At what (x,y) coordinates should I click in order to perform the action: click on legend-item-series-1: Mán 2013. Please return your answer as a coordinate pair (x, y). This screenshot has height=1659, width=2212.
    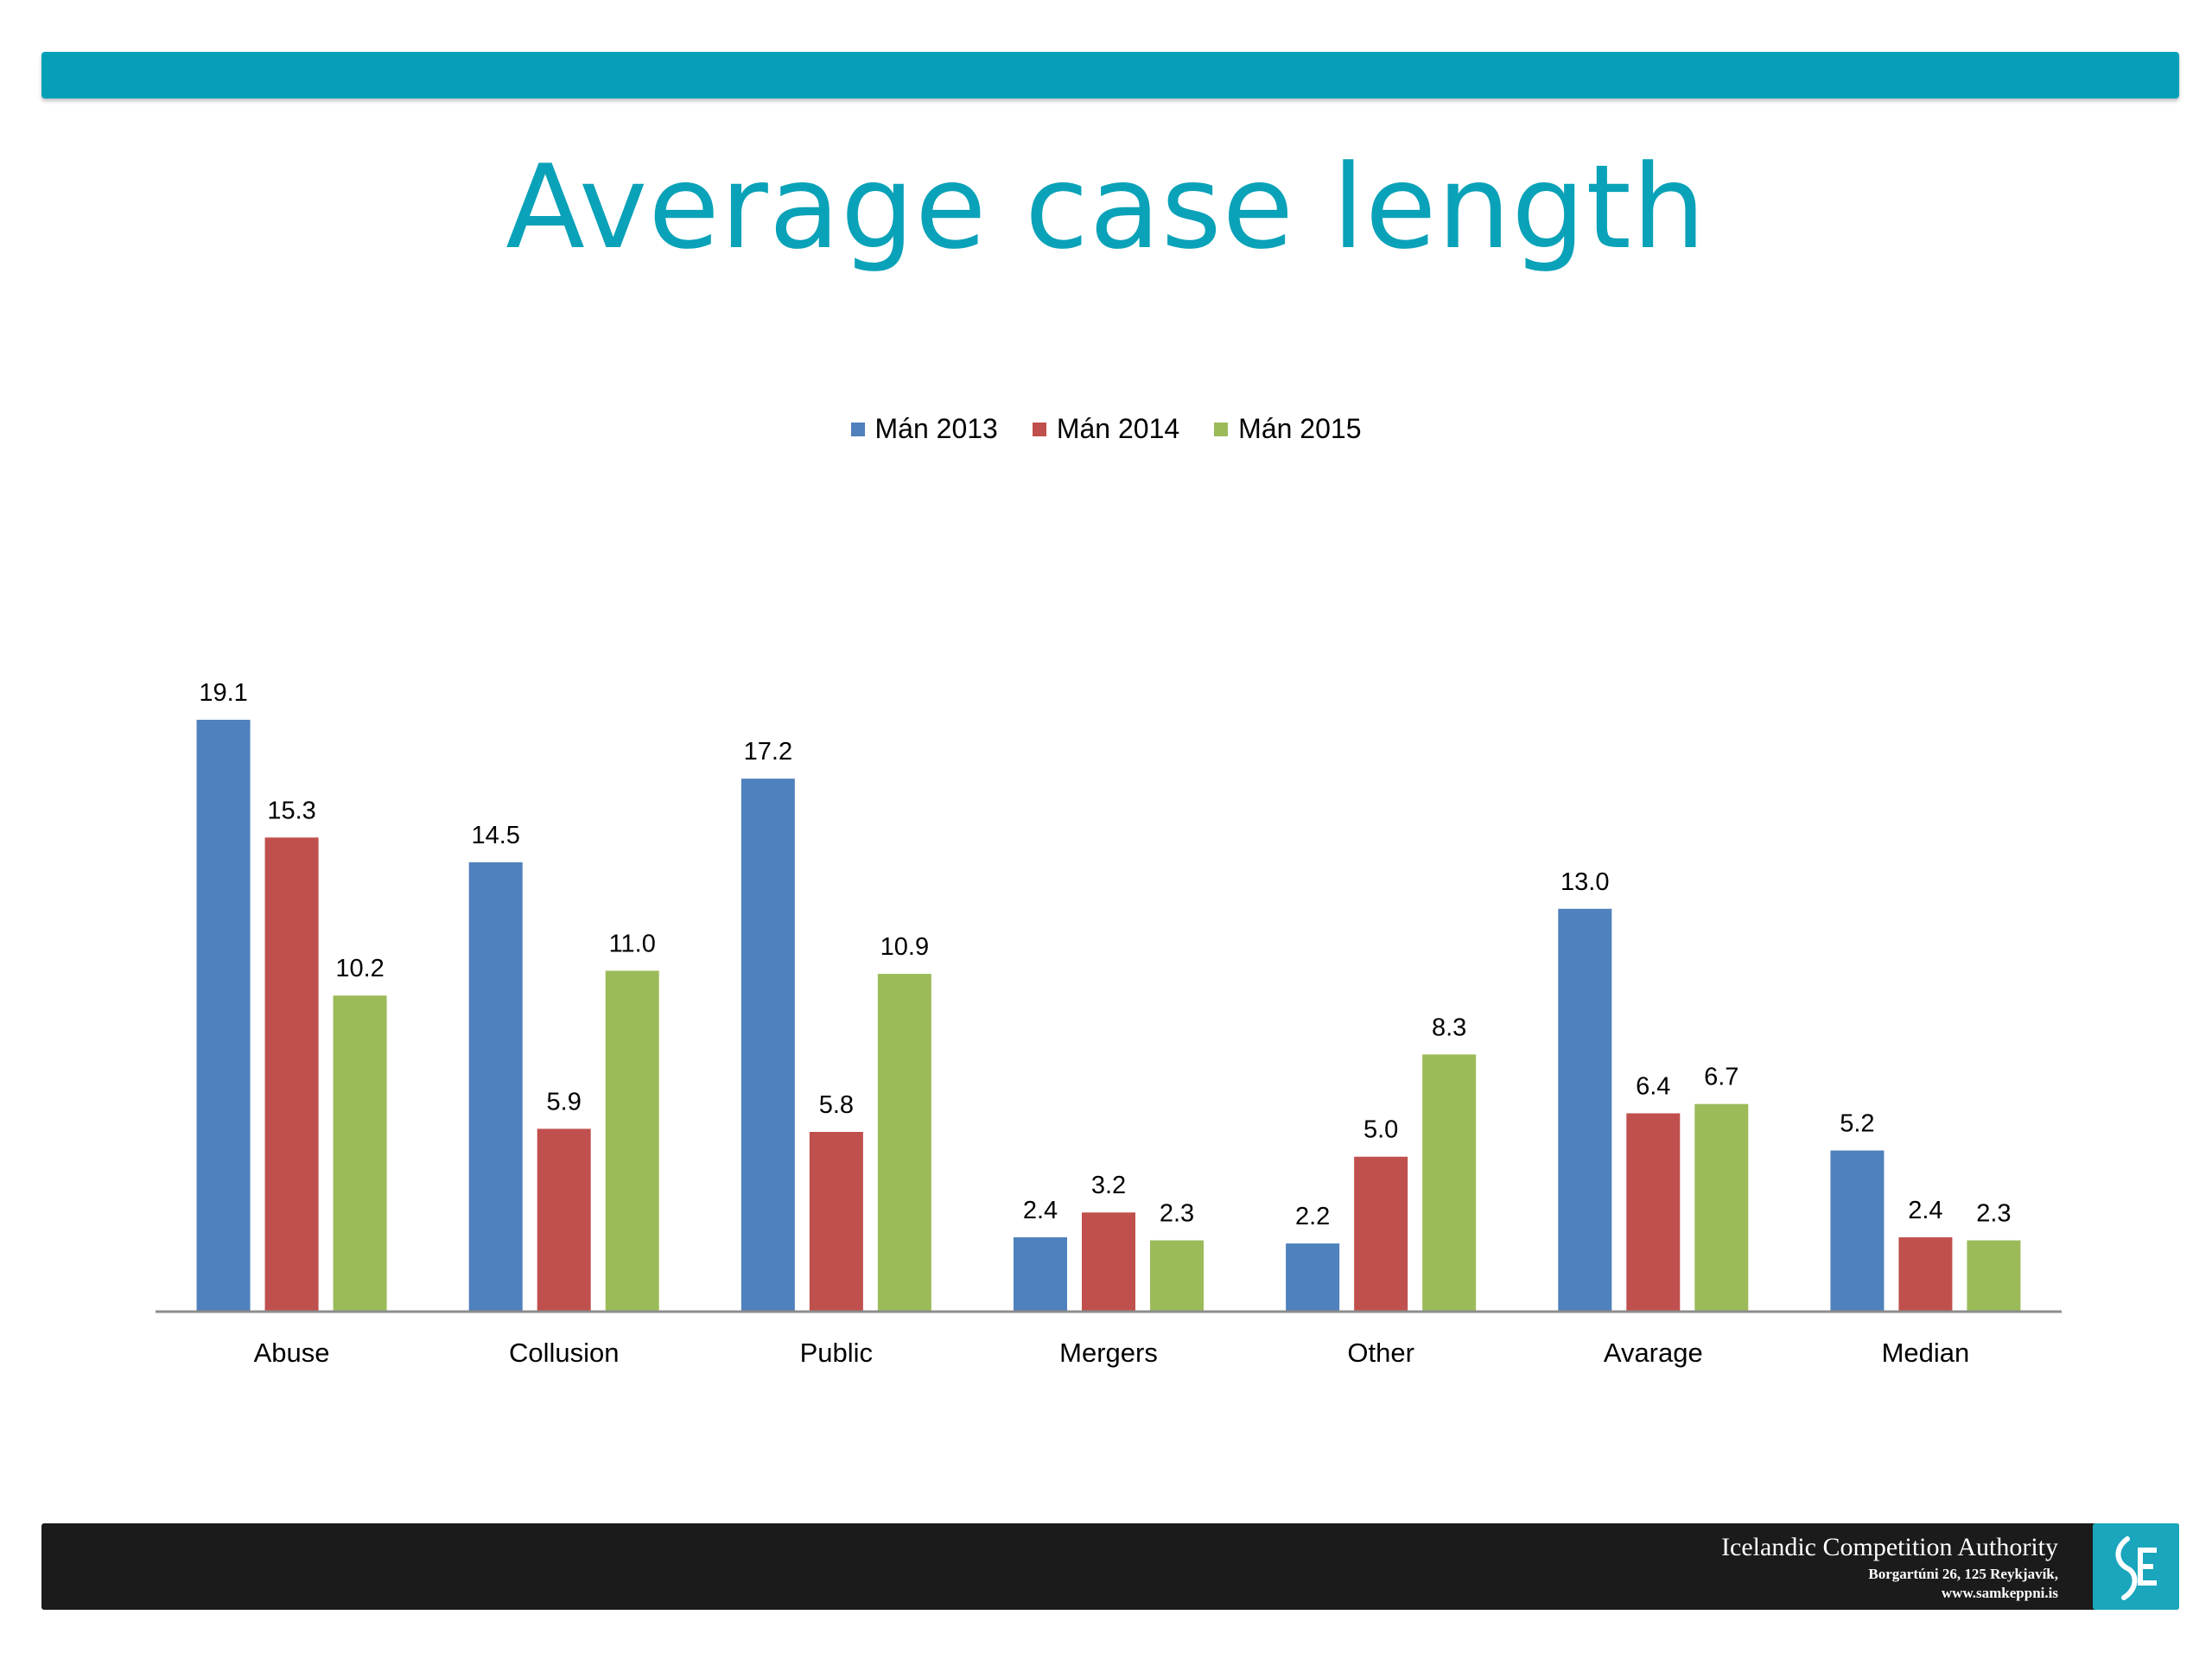
    Looking at the image, I should click on (924, 429).